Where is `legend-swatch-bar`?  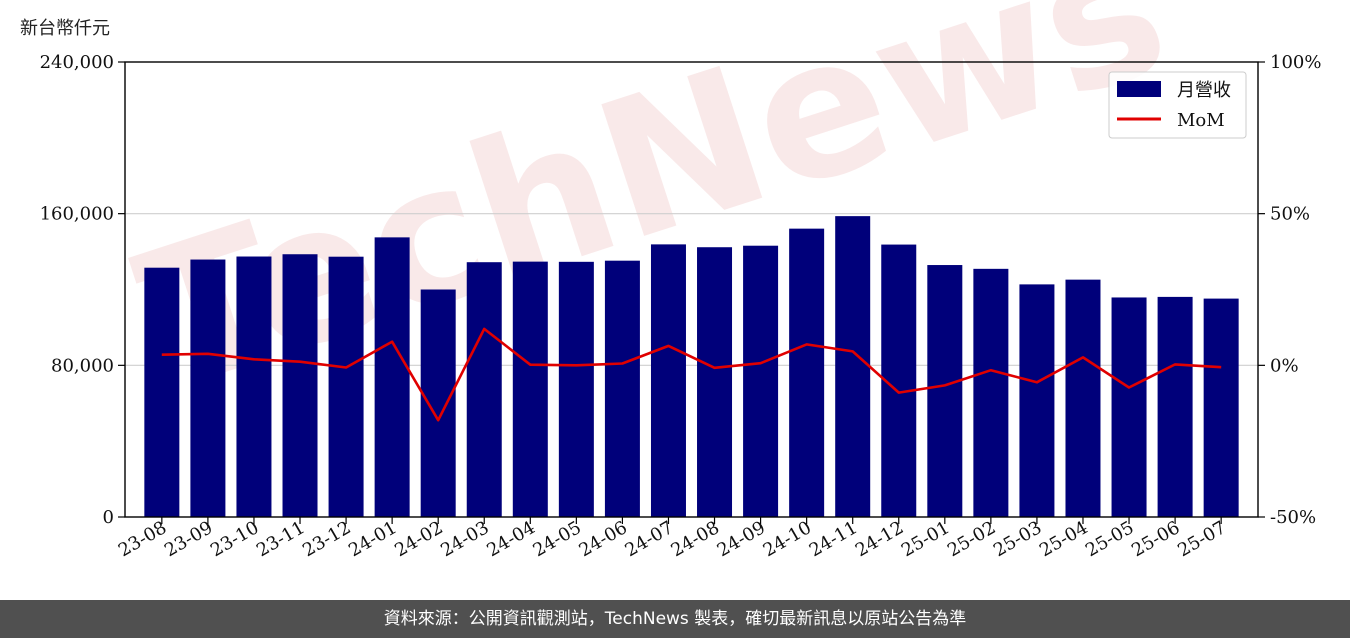
legend-swatch-bar is located at coordinates (1139, 89).